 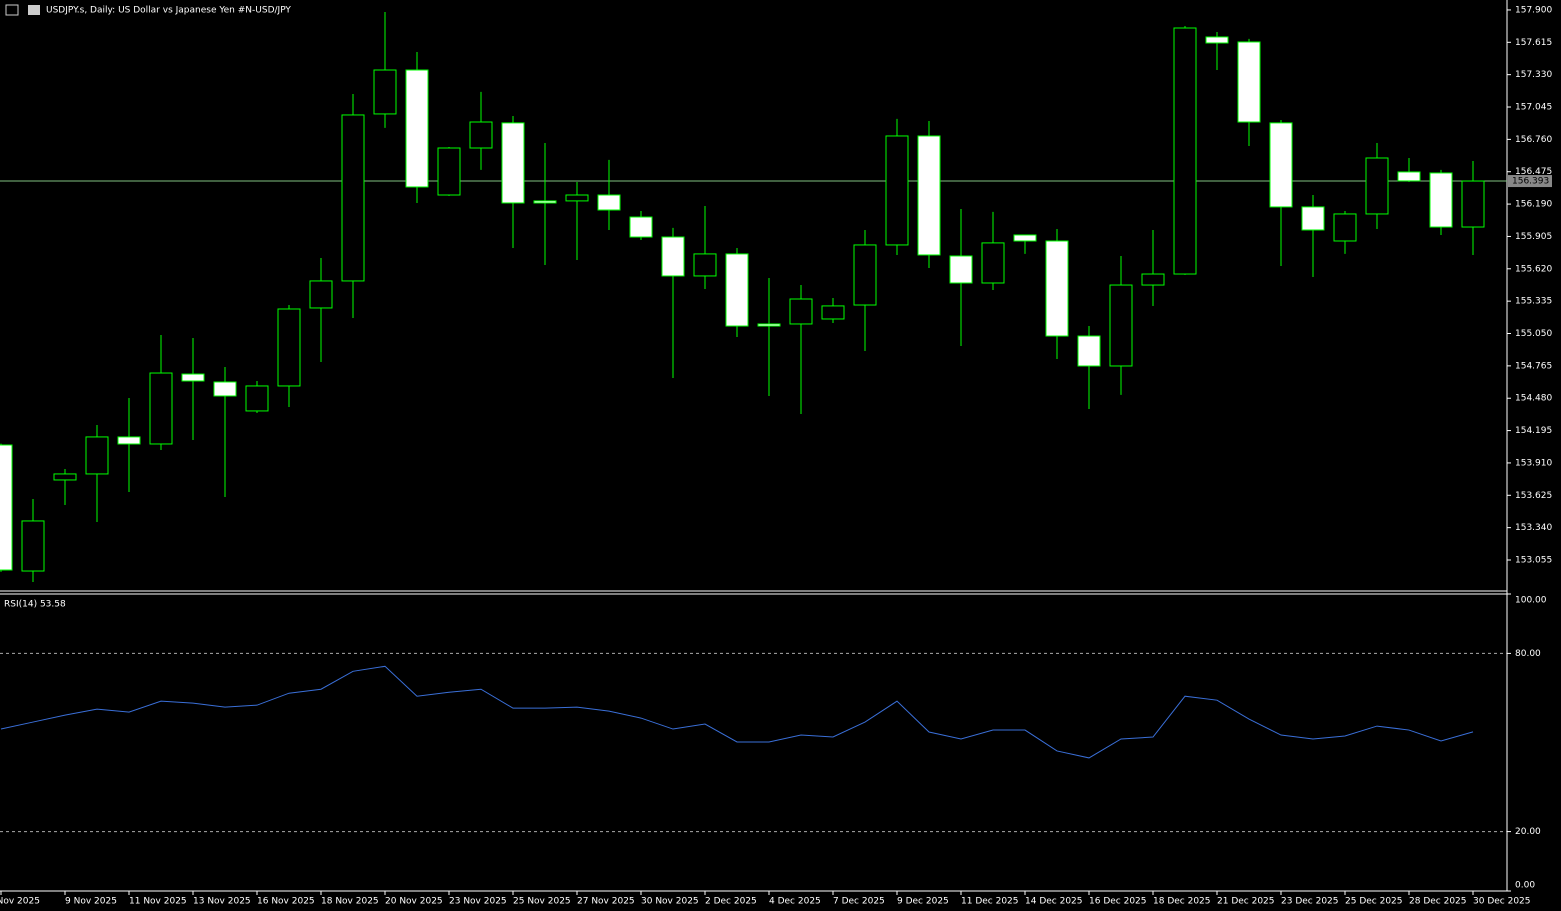 I want to click on x-tick-label: 9 Dec 2025, so click(x=923, y=902).